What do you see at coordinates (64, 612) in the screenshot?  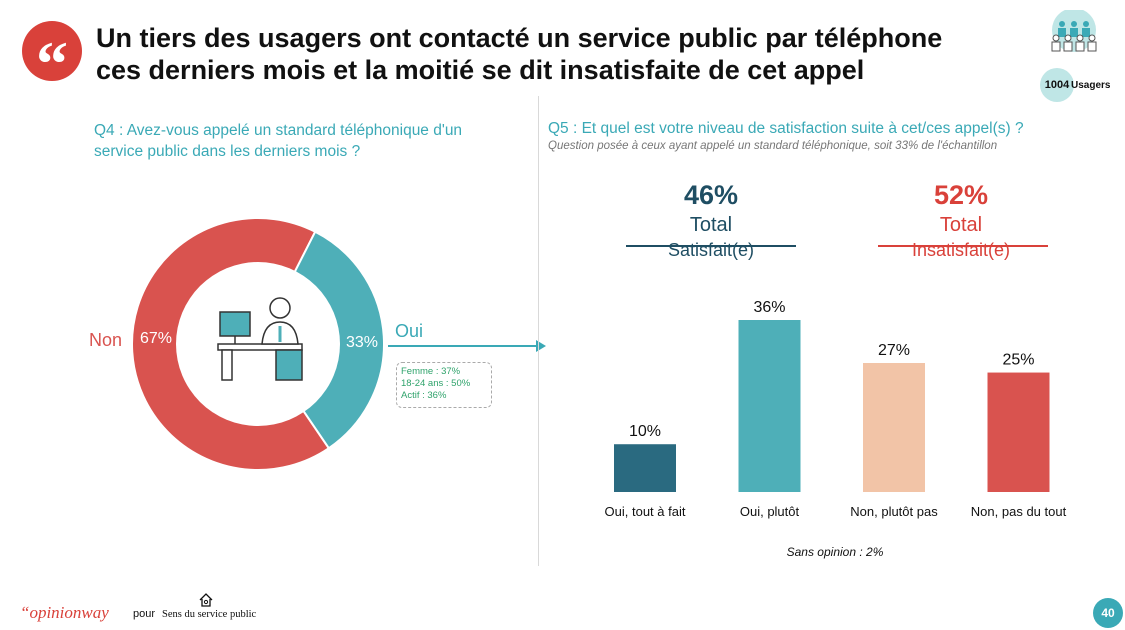 I see `opinionway-logo: “opinionway` at bounding box center [64, 612].